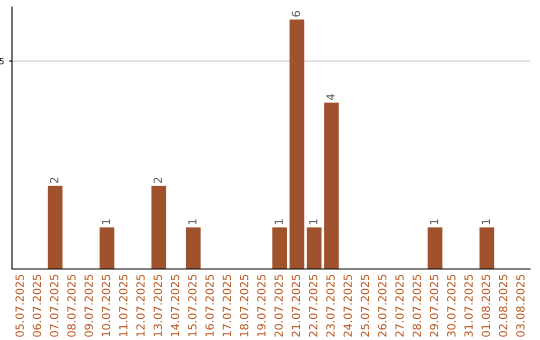 This screenshot has width=540, height=340. What do you see at coordinates (486, 305) in the screenshot?
I see `x-tick-label: 01.08.2025` at bounding box center [486, 305].